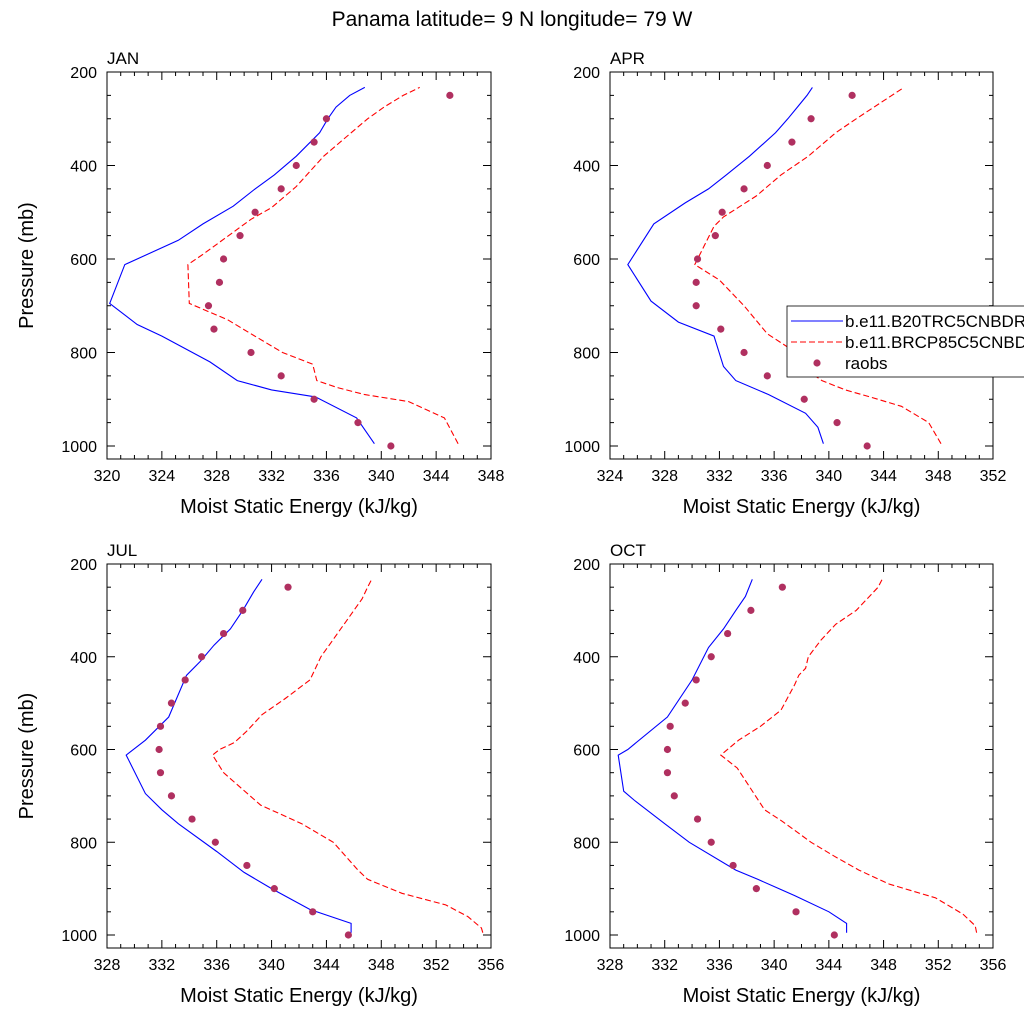  Describe the element at coordinates (905, 341) in the screenshot. I see `legend-box` at that location.